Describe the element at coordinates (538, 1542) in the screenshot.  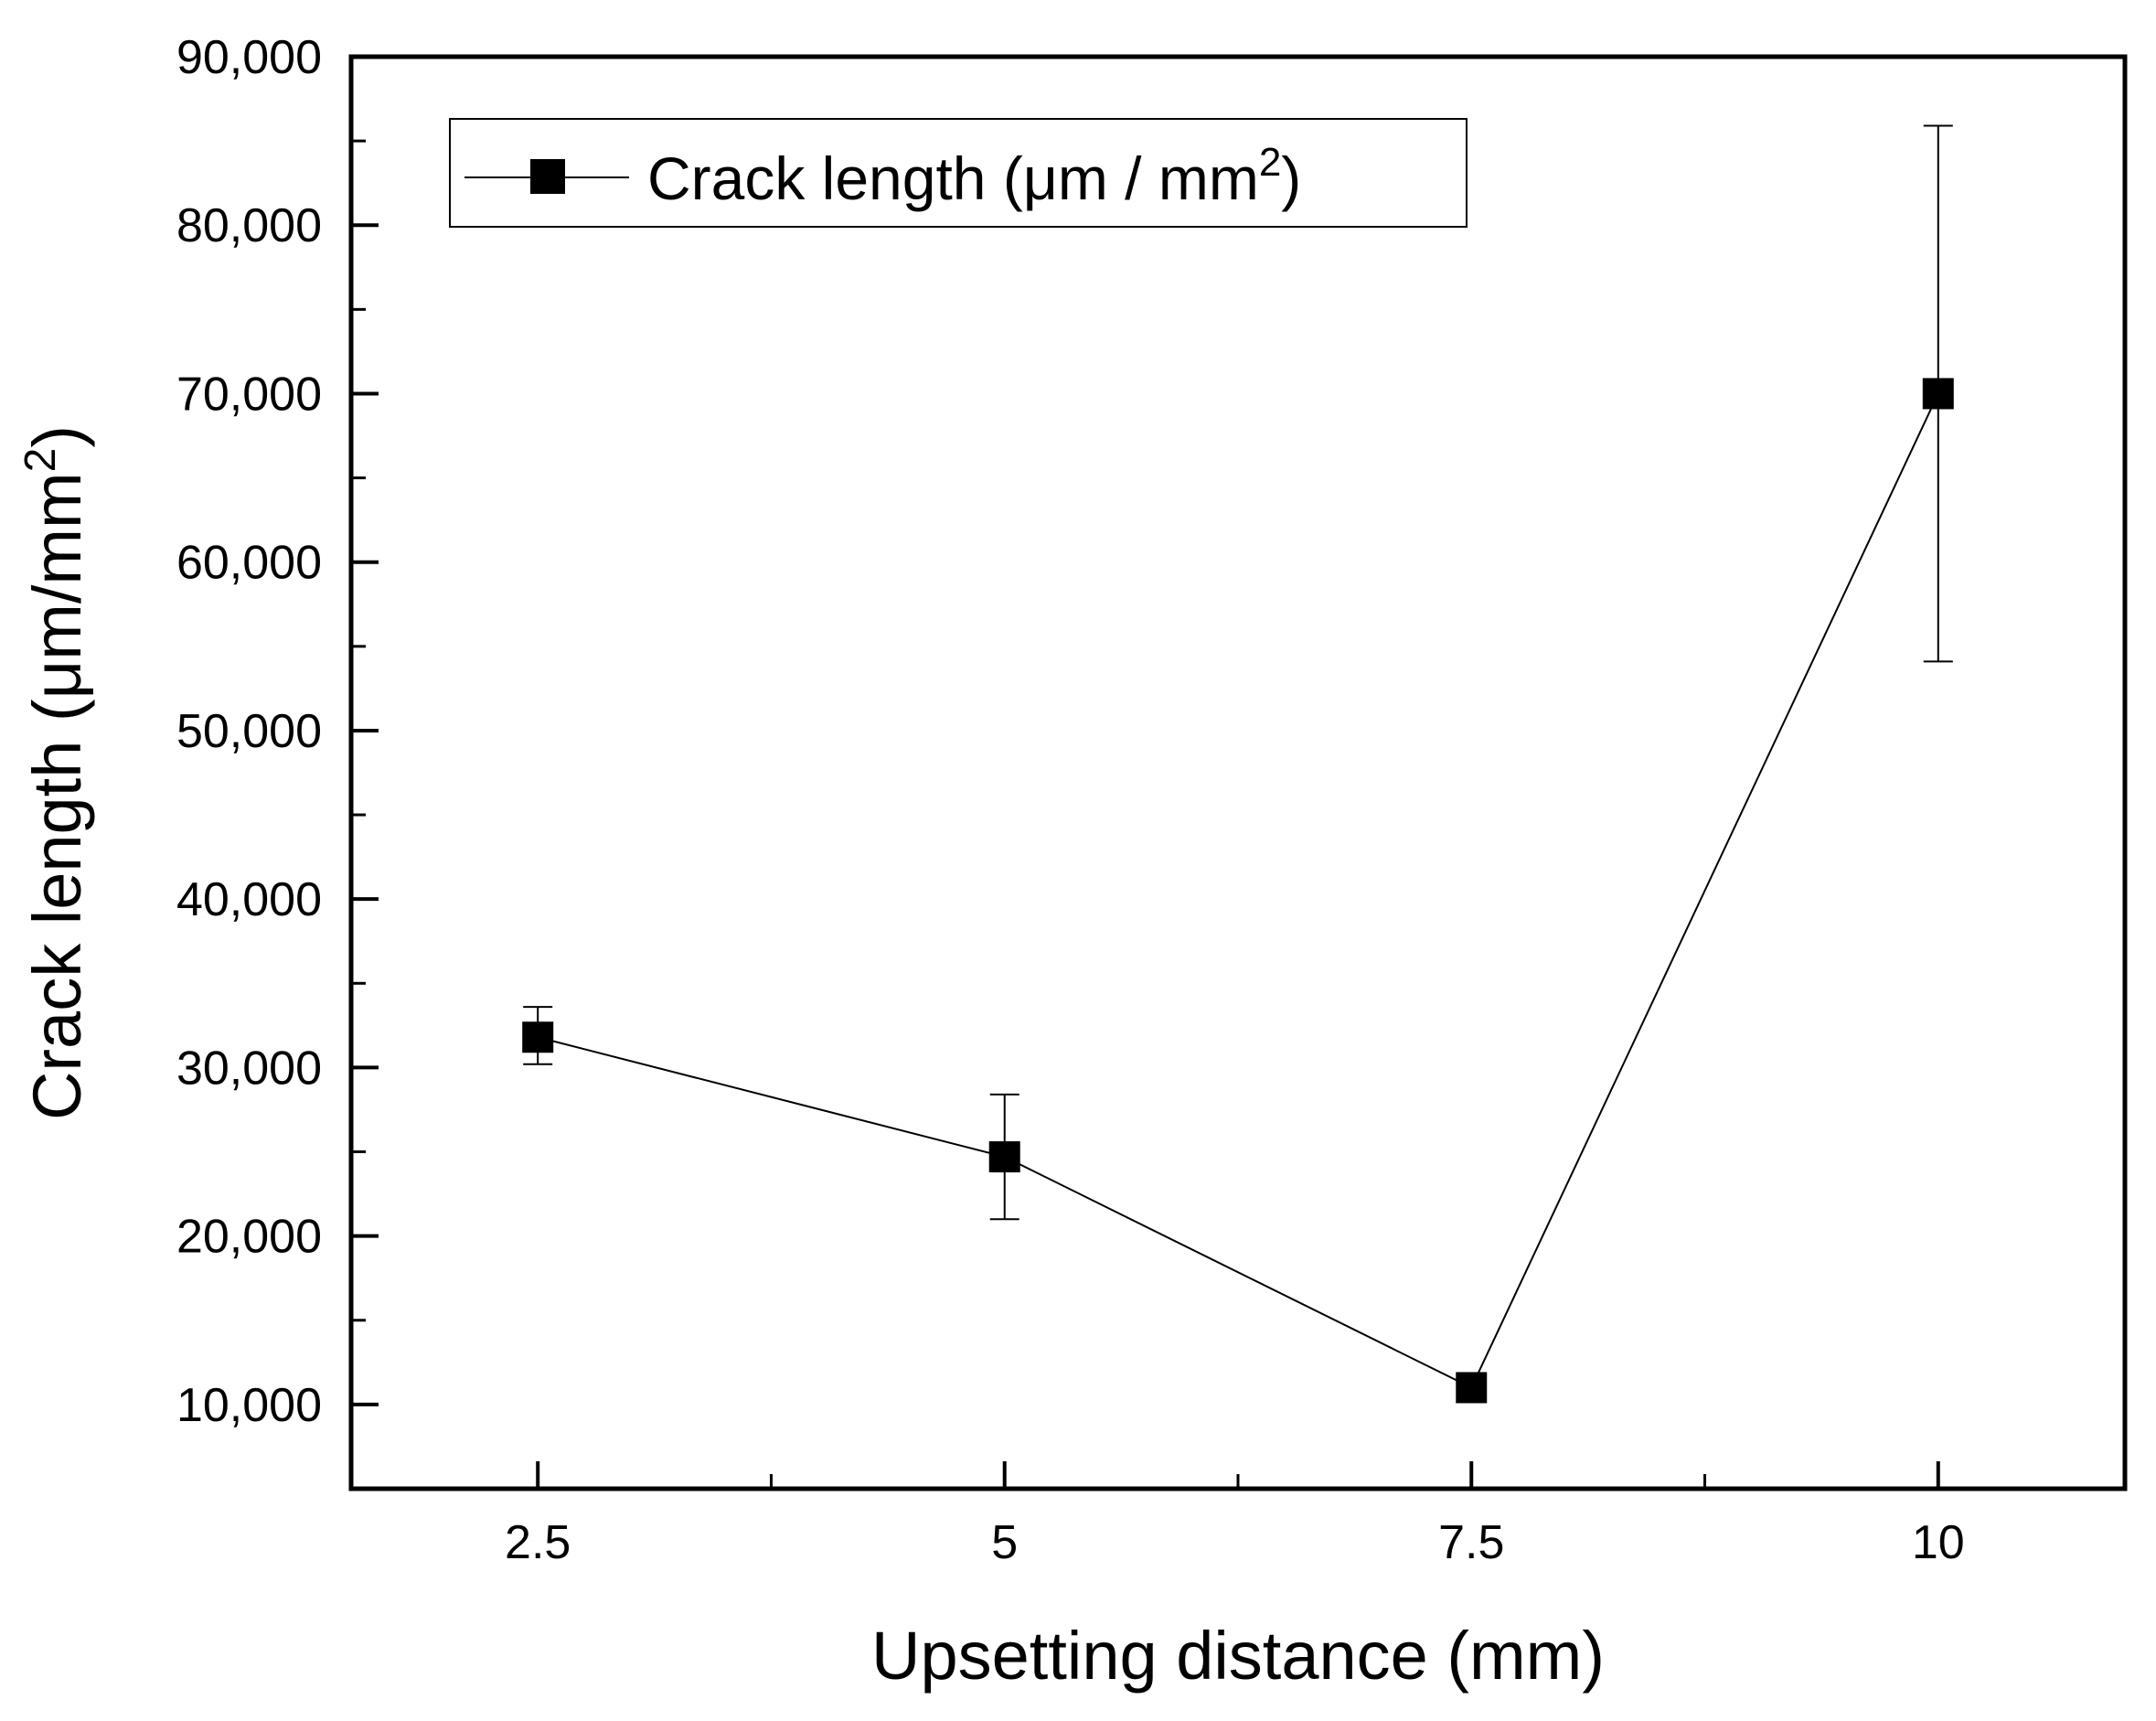
I see `x-tick-label: 2.5` at that location.